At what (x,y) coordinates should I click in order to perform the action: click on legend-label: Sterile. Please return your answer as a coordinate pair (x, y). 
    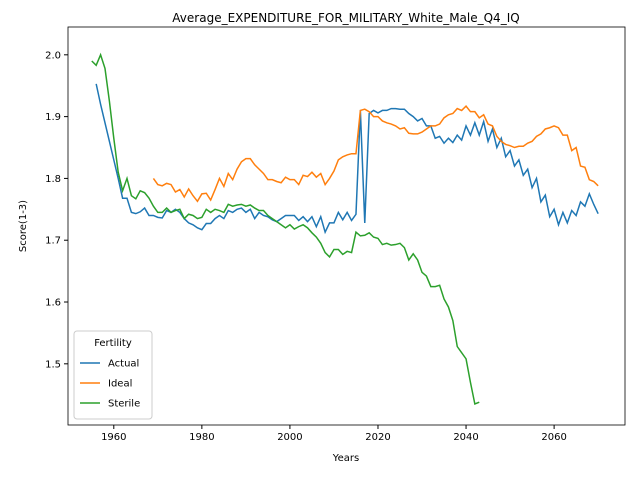
    Looking at the image, I should click on (124, 404).